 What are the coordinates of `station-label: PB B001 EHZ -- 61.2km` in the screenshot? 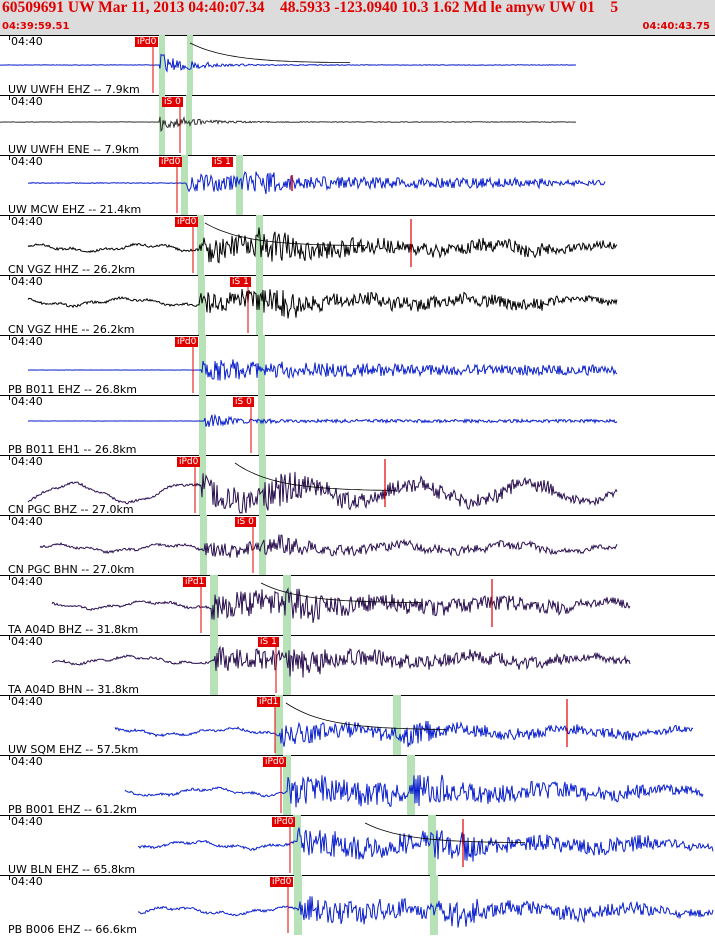 It's located at (72, 809).